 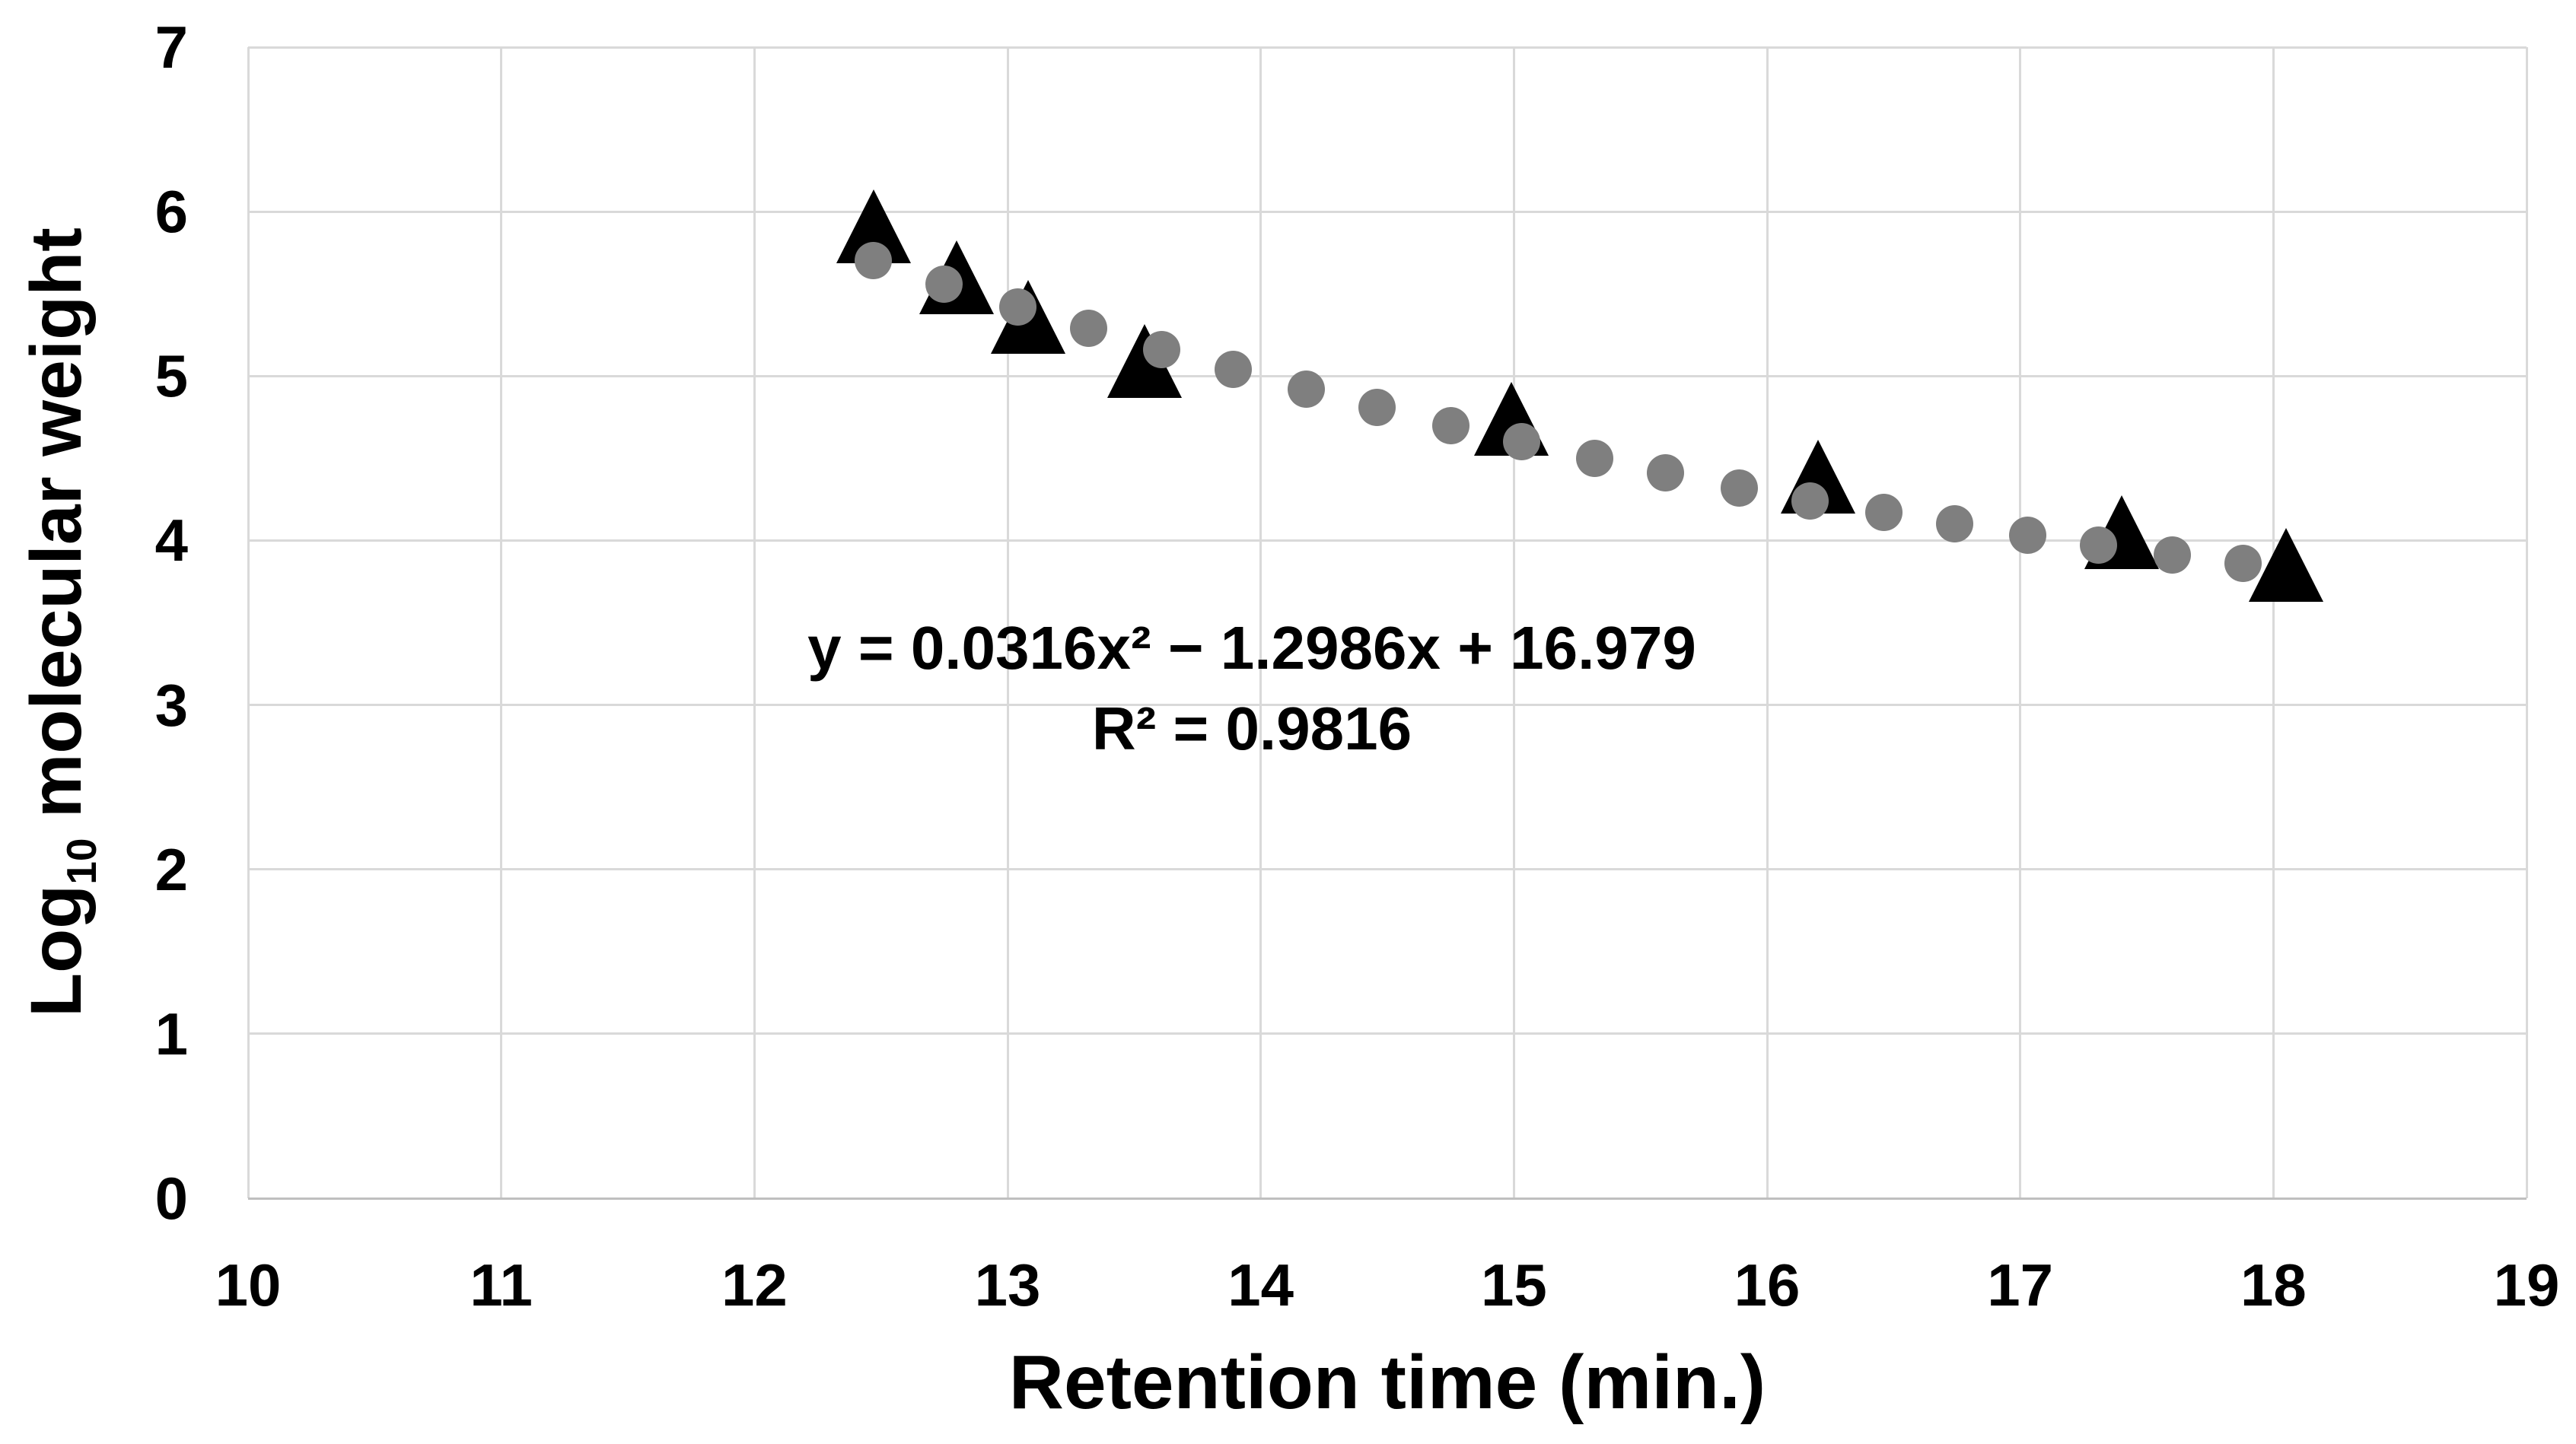 What do you see at coordinates (1387, 1382) in the screenshot?
I see `x-axis-title: Retention time (min.)` at bounding box center [1387, 1382].